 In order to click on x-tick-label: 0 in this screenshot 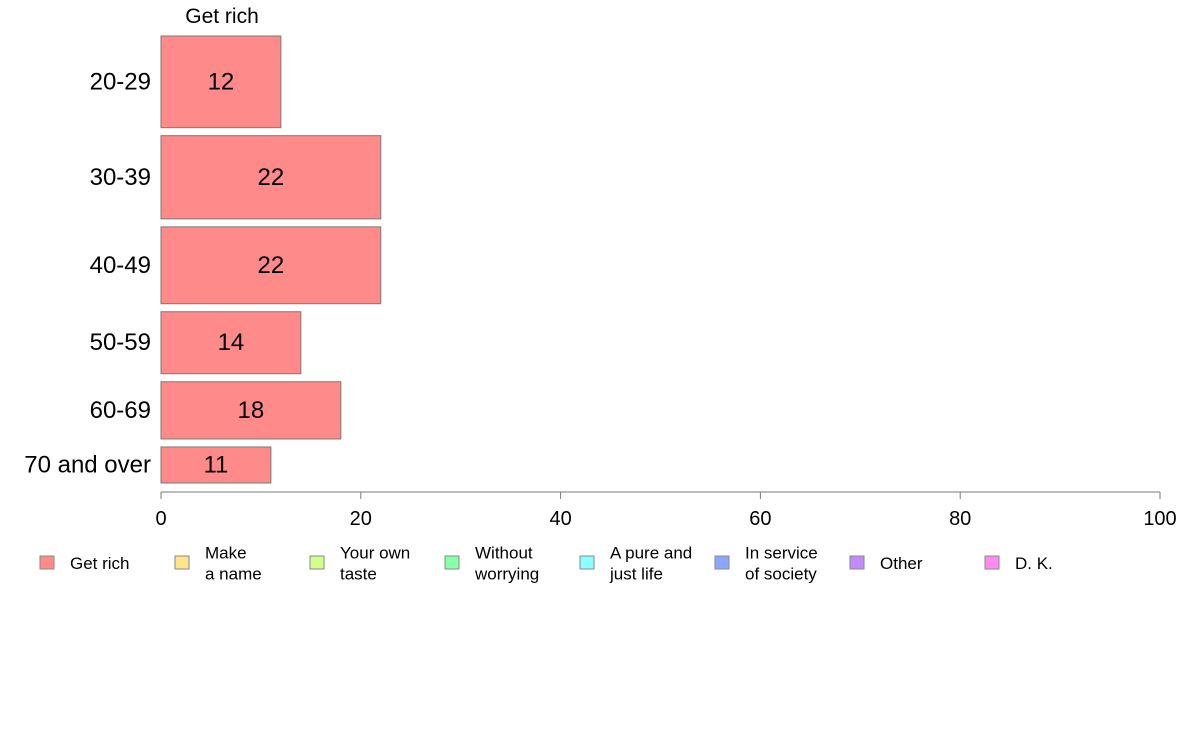, I will do `click(160, 519)`.